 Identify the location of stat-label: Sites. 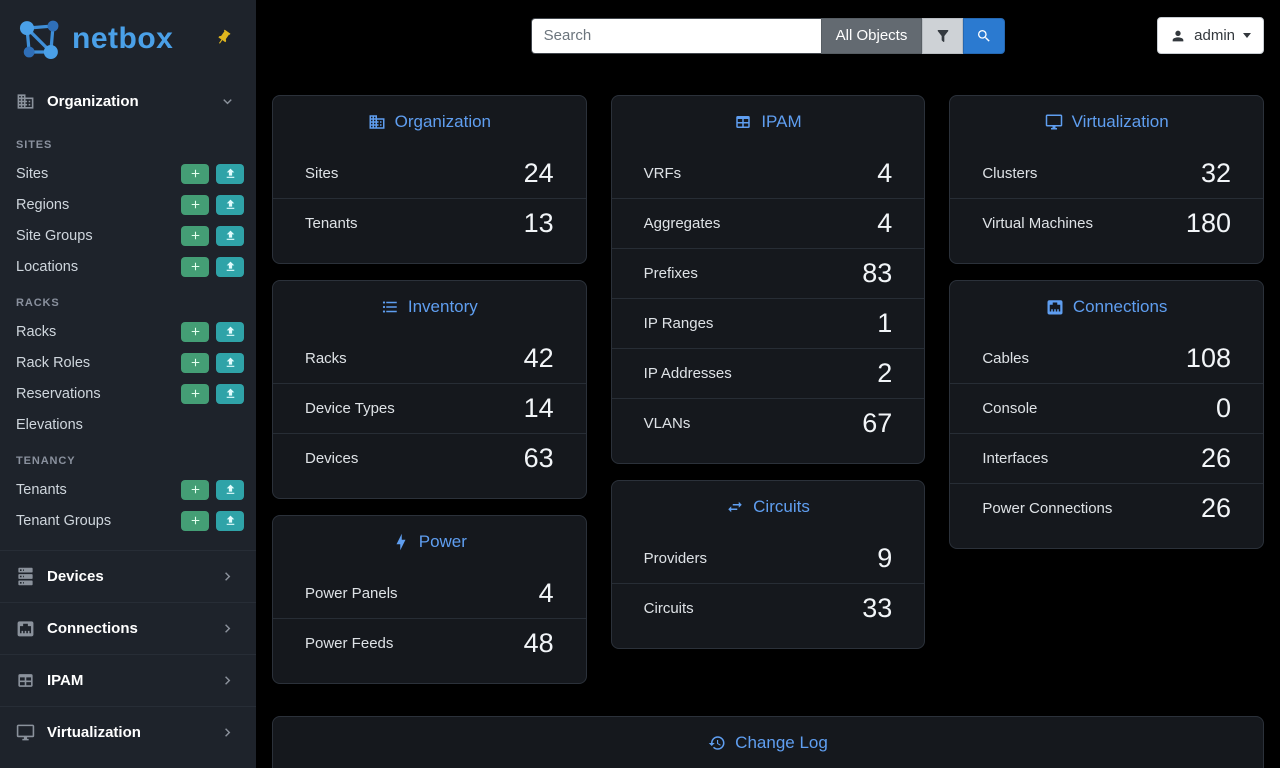
(322, 173).